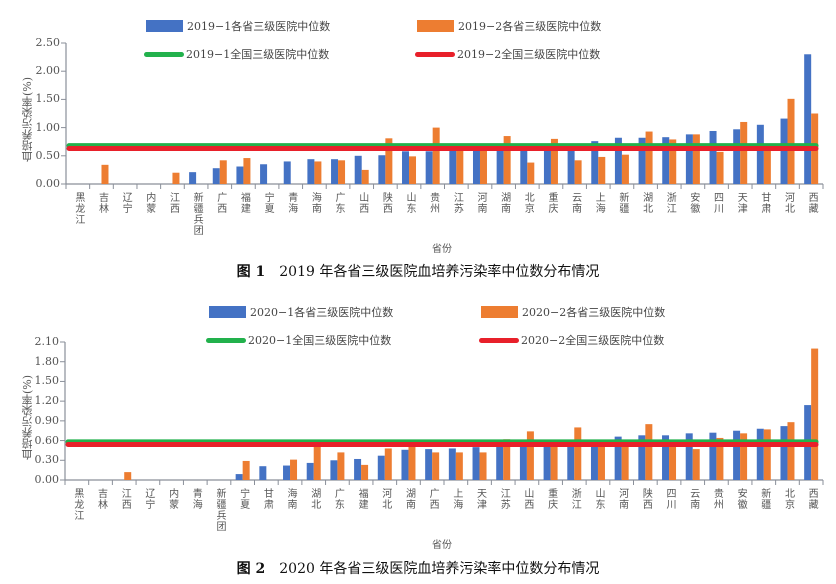  What do you see at coordinates (315, 203) in the screenshot?
I see `x-category-label: 海南` at bounding box center [315, 203].